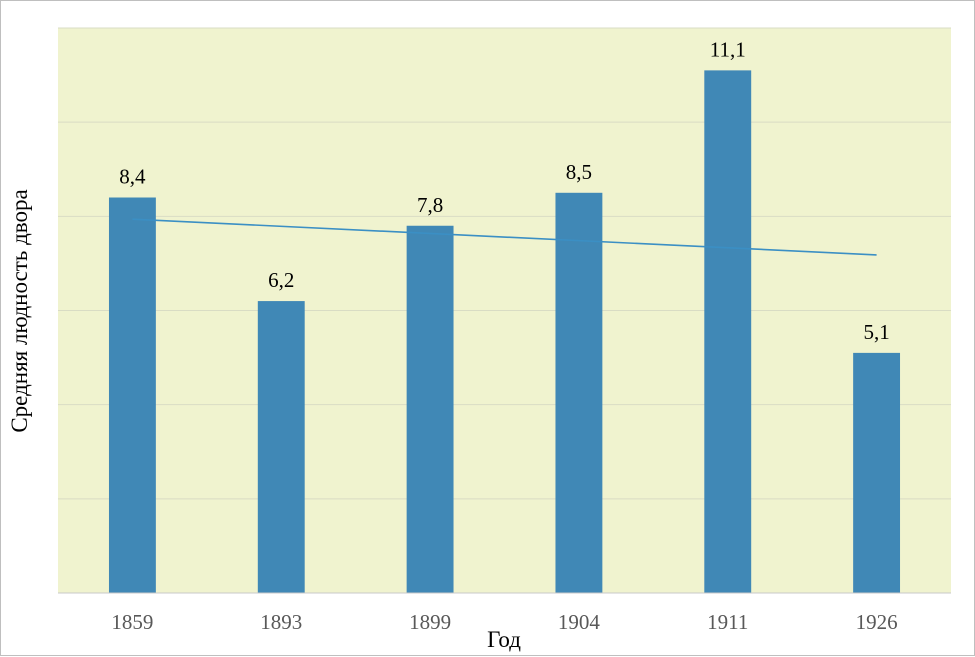  Describe the element at coordinates (728, 331) in the screenshot. I see `bar-1911` at that location.